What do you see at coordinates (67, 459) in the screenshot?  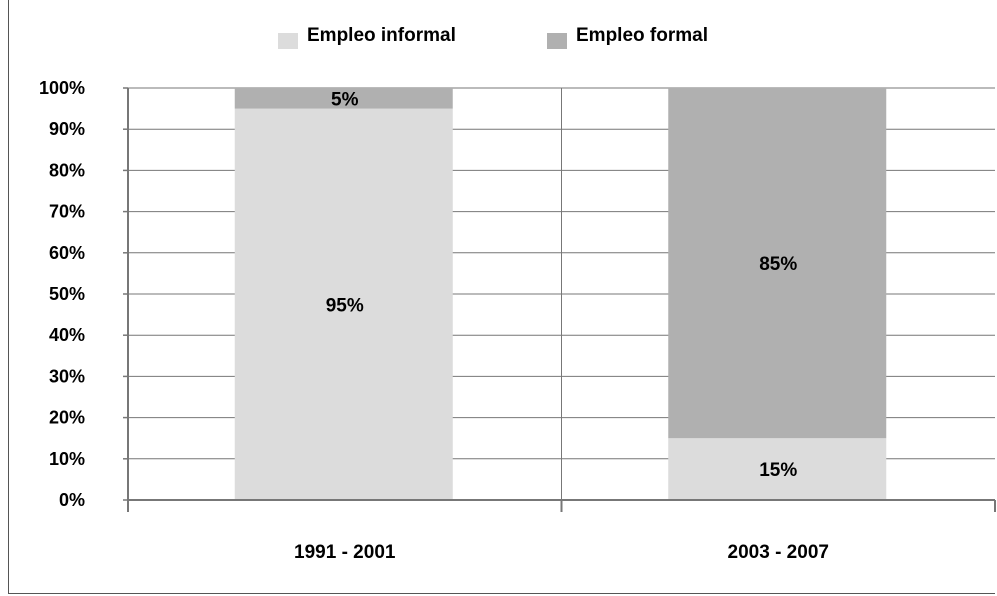 I see `y-tick-label: 10%` at bounding box center [67, 459].